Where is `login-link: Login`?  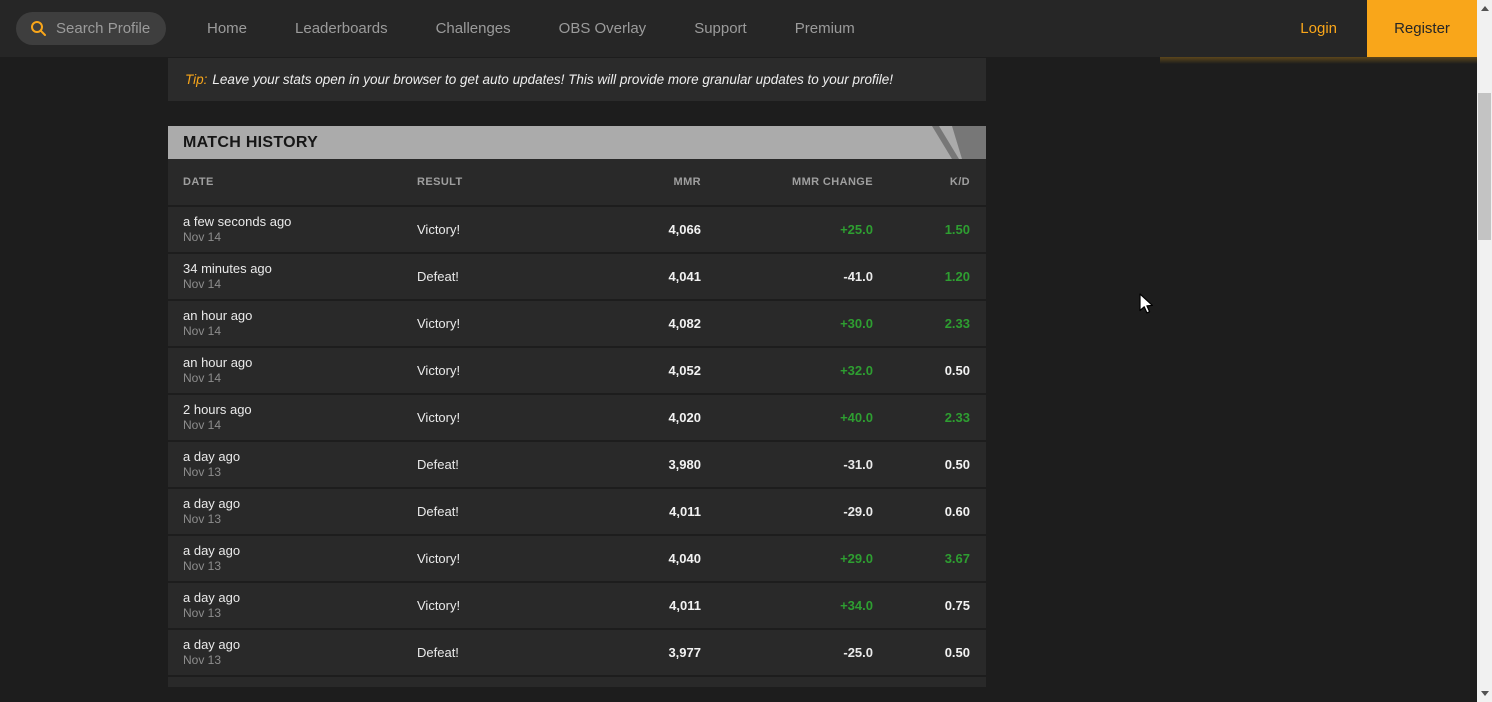 login-link: Login is located at coordinates (1318, 28).